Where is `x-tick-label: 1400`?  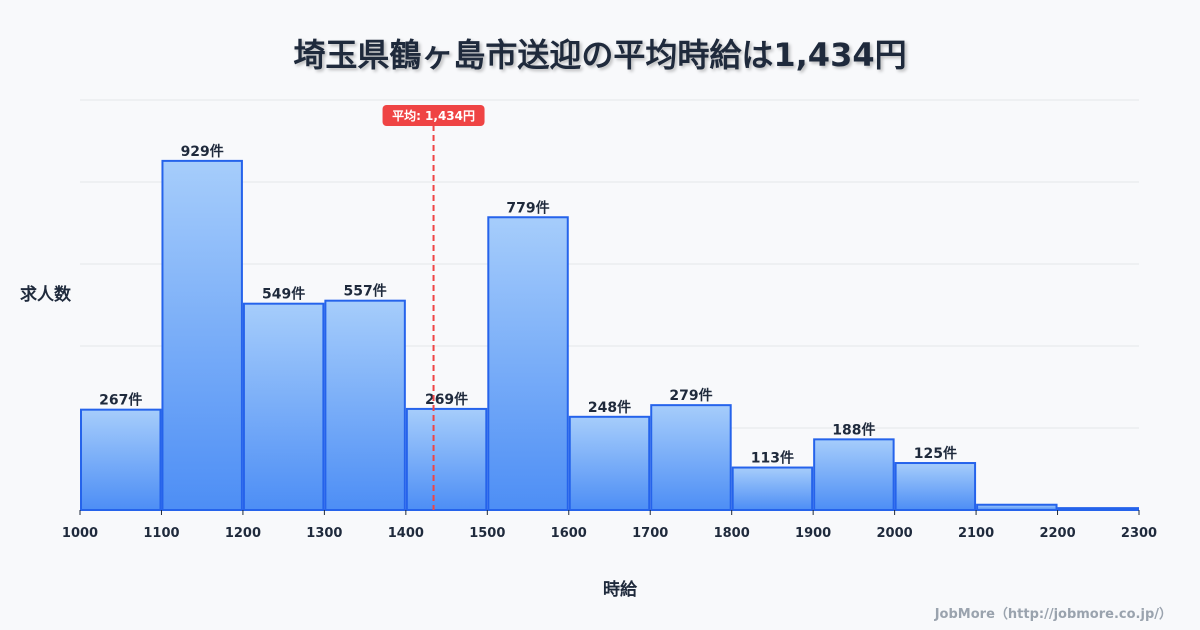 x-tick-label: 1400 is located at coordinates (406, 533).